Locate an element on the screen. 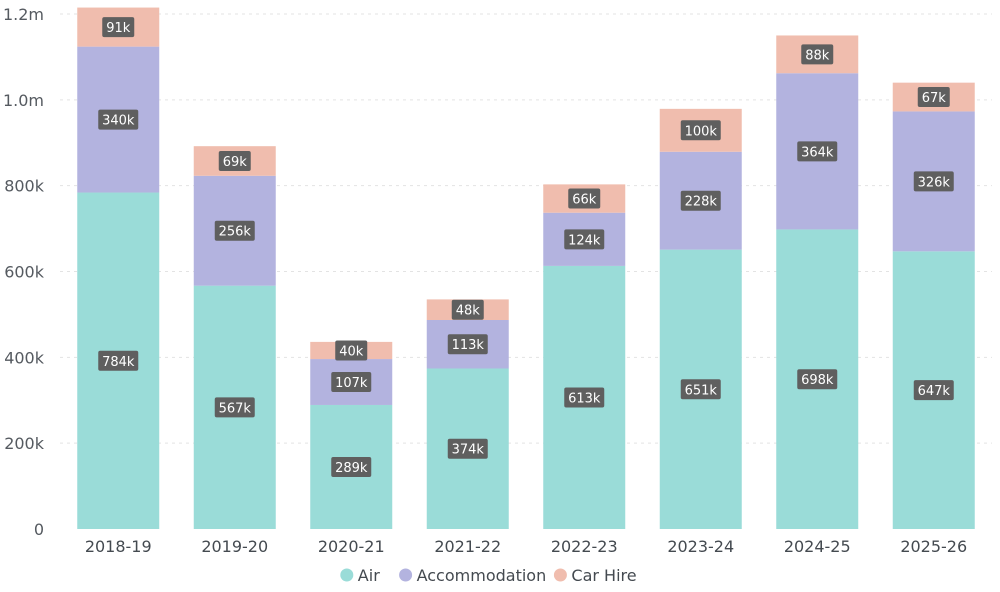  y-tick-label: 600k is located at coordinates (24, 272).